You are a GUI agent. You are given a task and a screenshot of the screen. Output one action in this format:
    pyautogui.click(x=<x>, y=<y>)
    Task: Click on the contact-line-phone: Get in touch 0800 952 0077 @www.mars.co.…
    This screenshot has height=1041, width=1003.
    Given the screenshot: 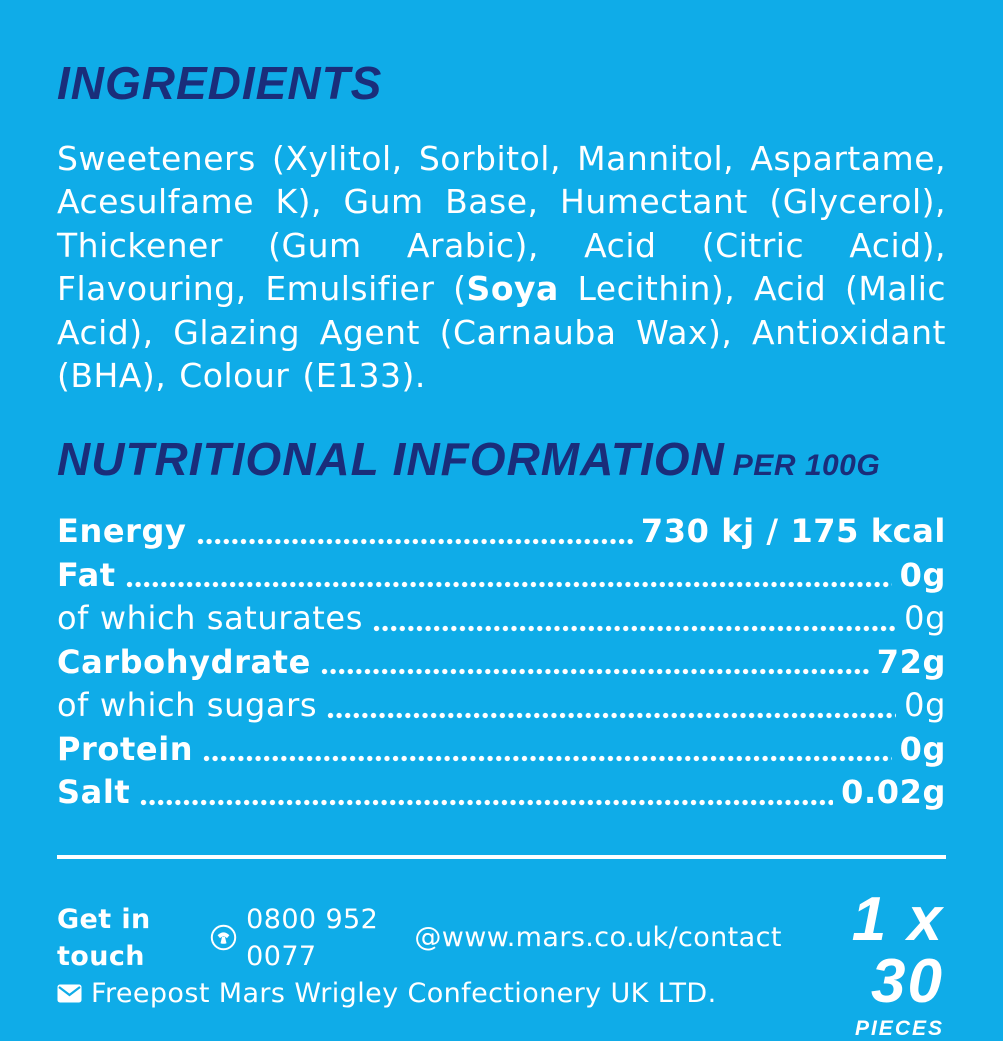 What is the action you would take?
    pyautogui.click(x=419, y=938)
    